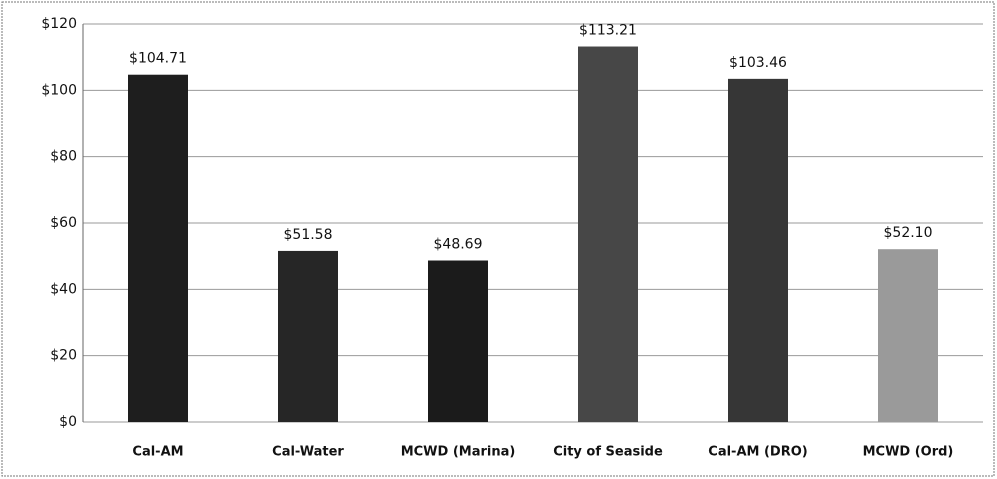  What do you see at coordinates (757, 452) in the screenshot?
I see `x-tick-label: Cal-AM (DRO)` at bounding box center [757, 452].